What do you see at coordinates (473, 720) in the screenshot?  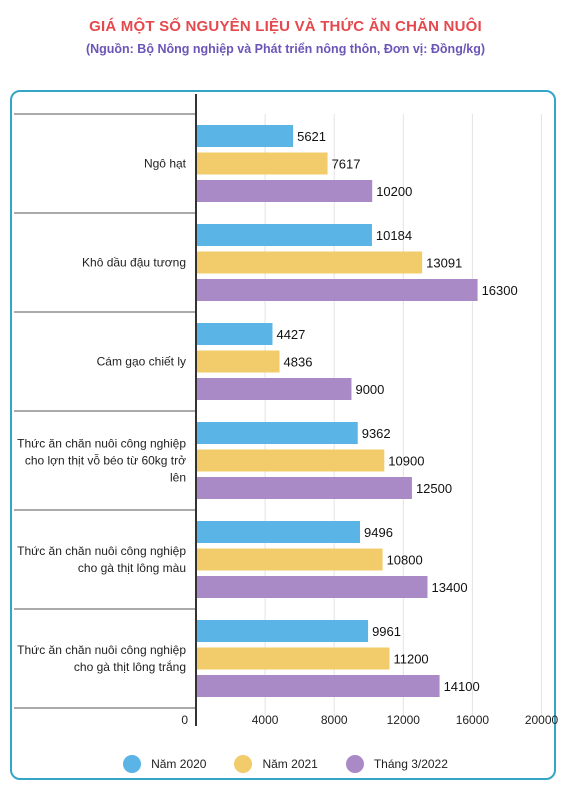 I see `x-tick-label: 16000` at bounding box center [473, 720].